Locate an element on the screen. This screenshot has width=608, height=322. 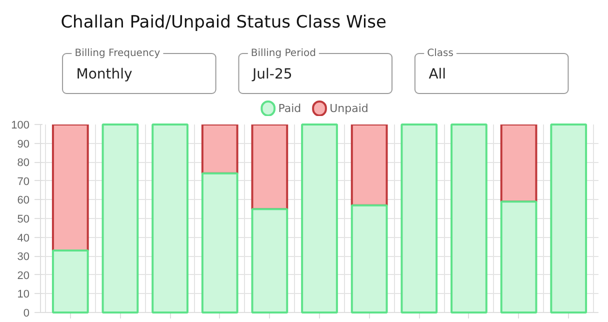
y-tick-label: 90 is located at coordinates (23, 144).